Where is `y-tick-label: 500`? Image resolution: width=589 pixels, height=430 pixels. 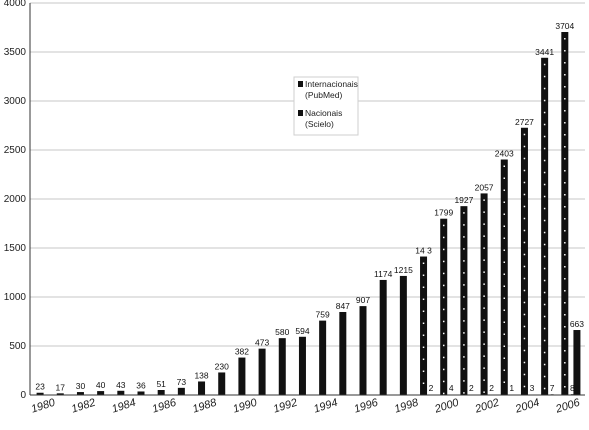 y-tick-label: 500 is located at coordinates (17, 346).